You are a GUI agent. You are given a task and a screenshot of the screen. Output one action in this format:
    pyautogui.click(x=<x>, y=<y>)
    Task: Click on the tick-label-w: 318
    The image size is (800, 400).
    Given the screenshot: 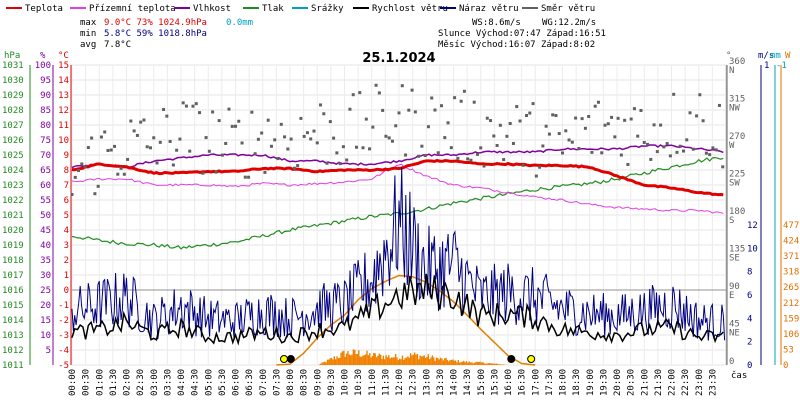 What is the action you would take?
    pyautogui.click(x=791, y=273)
    